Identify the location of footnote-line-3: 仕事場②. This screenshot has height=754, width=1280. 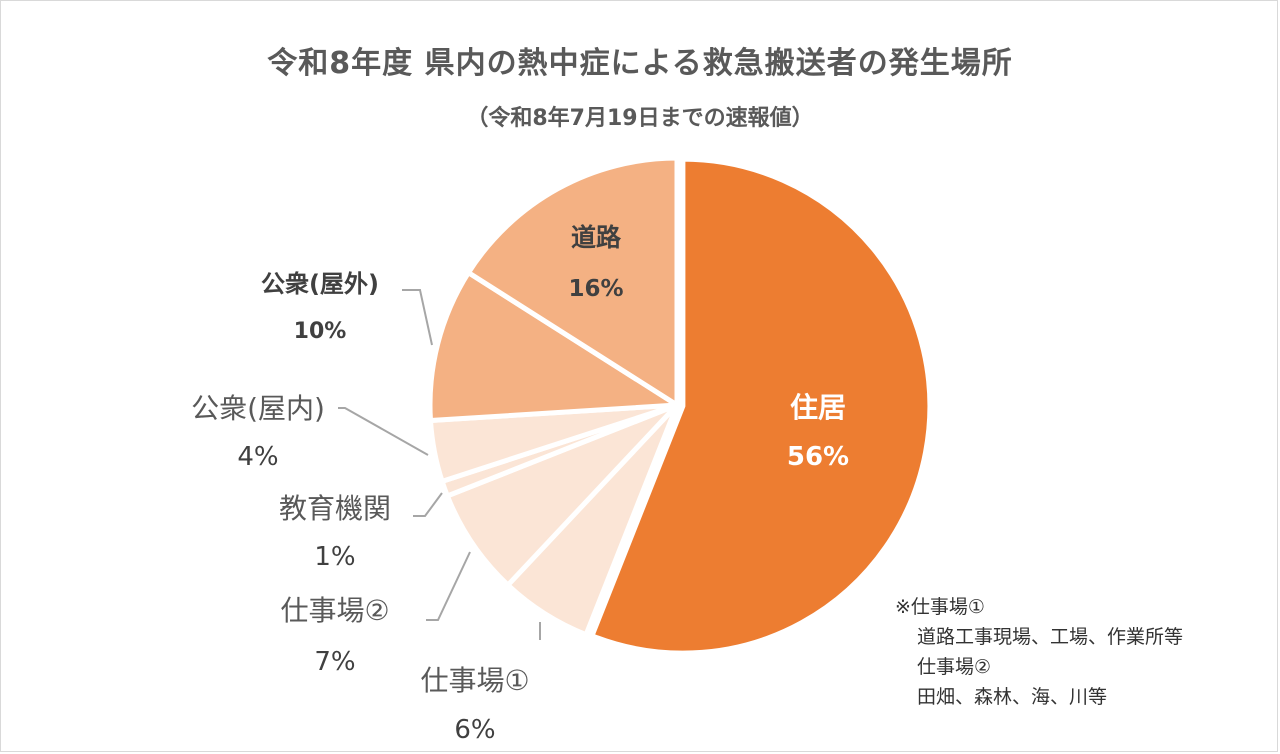
(954, 667).